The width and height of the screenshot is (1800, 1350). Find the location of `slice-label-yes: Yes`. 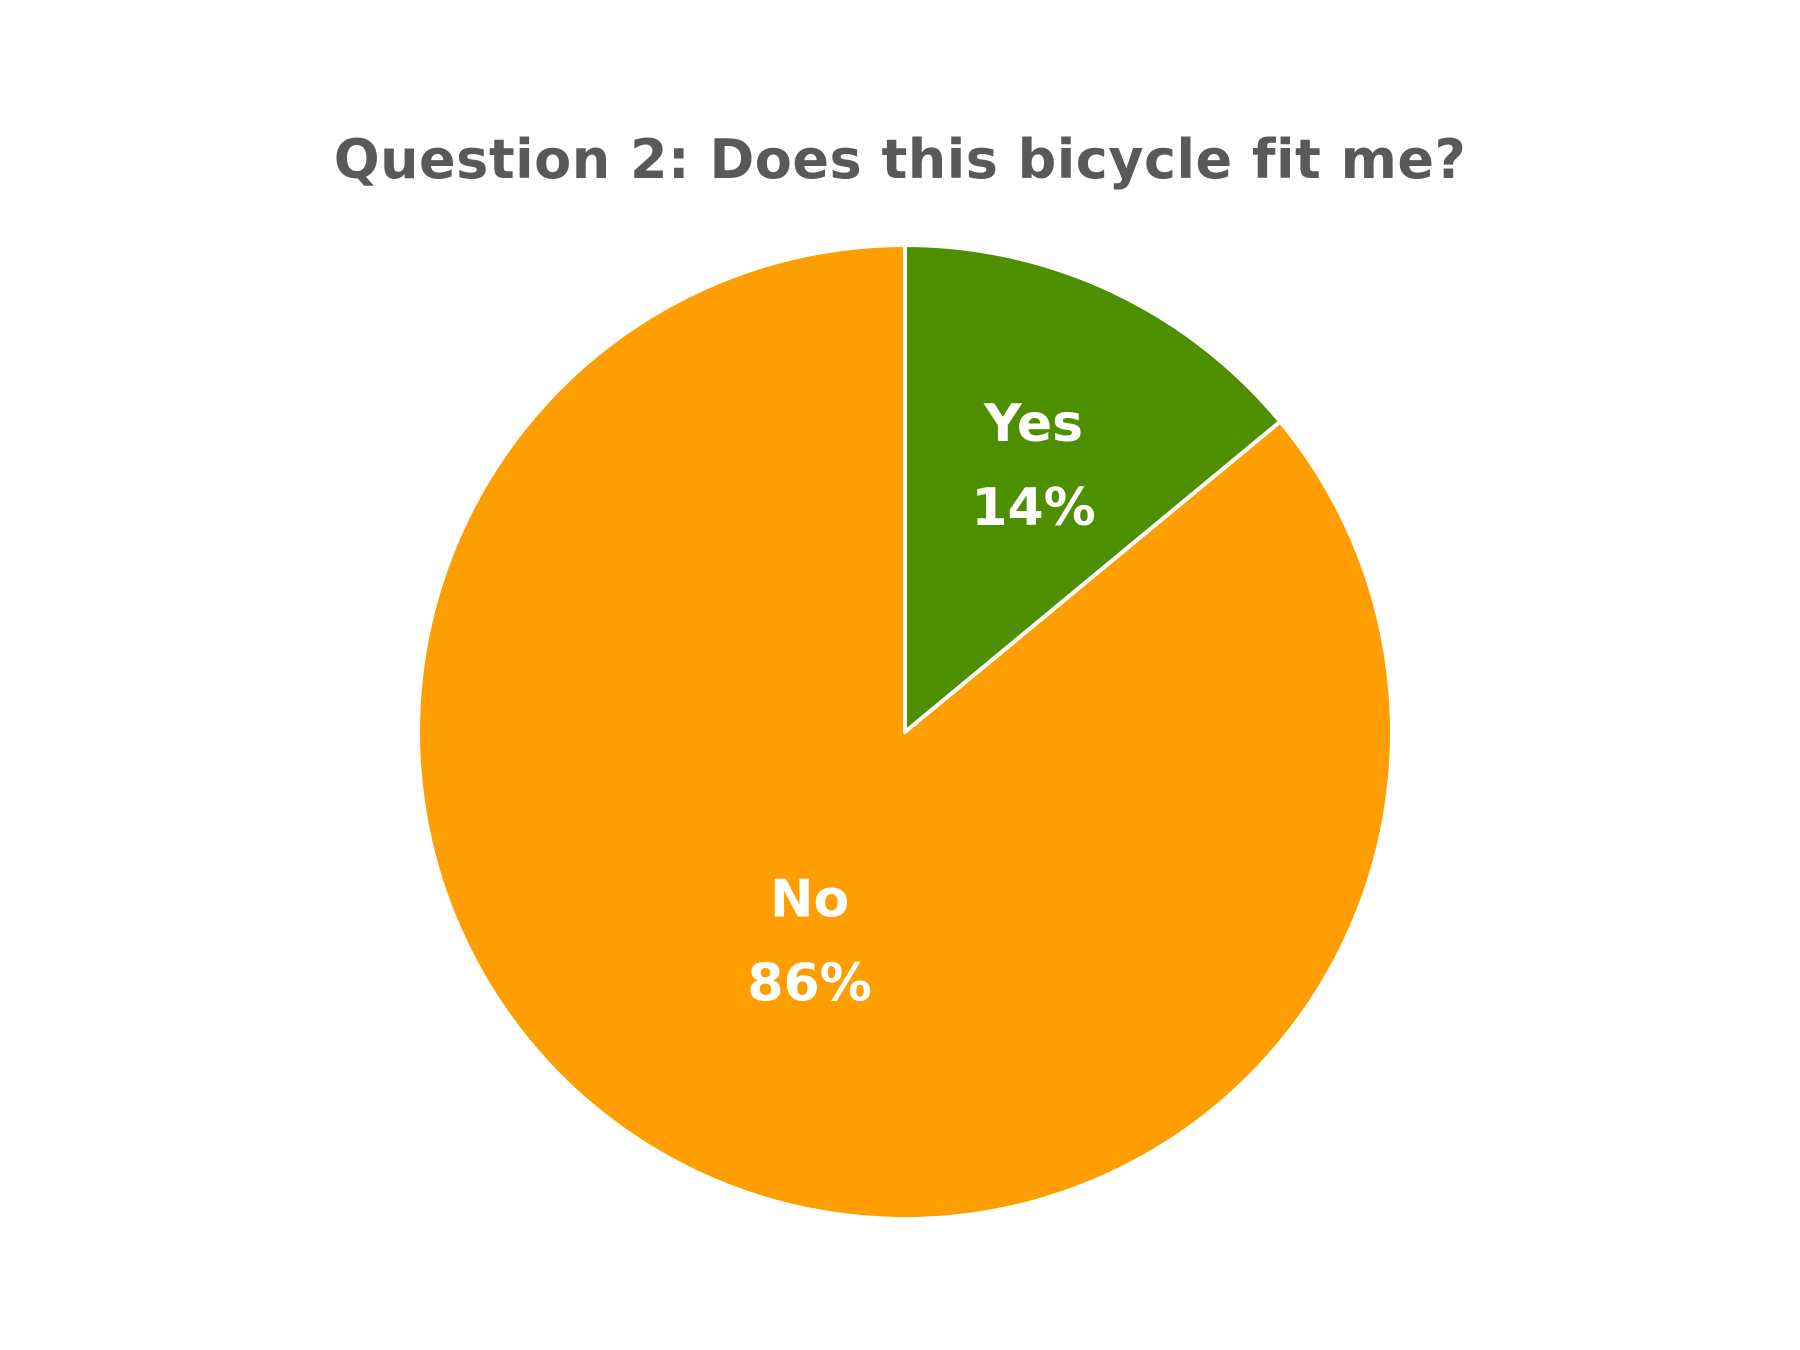

slice-label-yes: Yes is located at coordinates (1033, 424).